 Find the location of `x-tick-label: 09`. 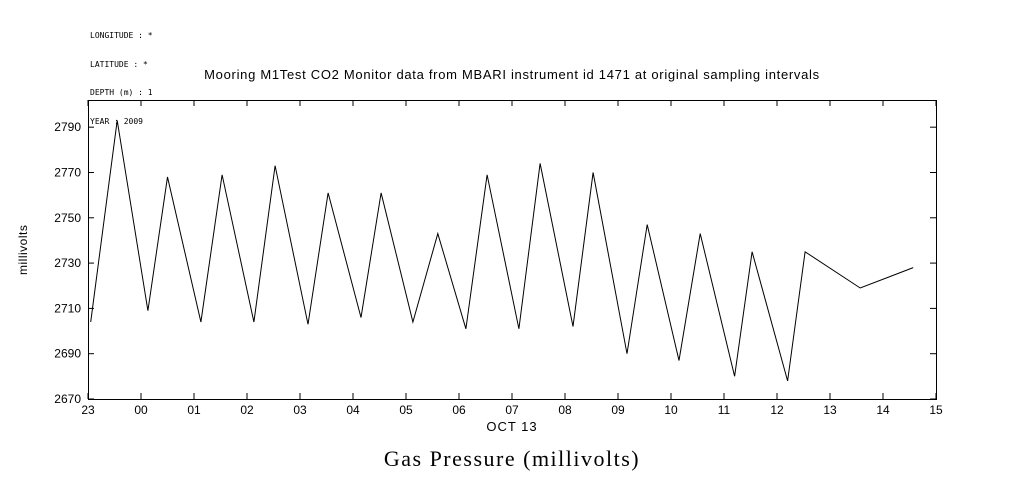

x-tick-label: 09 is located at coordinates (618, 410).